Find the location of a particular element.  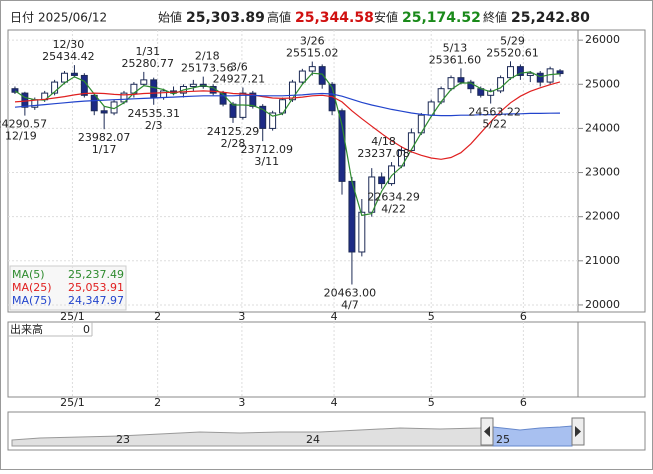

y-tick-label: 26000 is located at coordinates (602, 39).